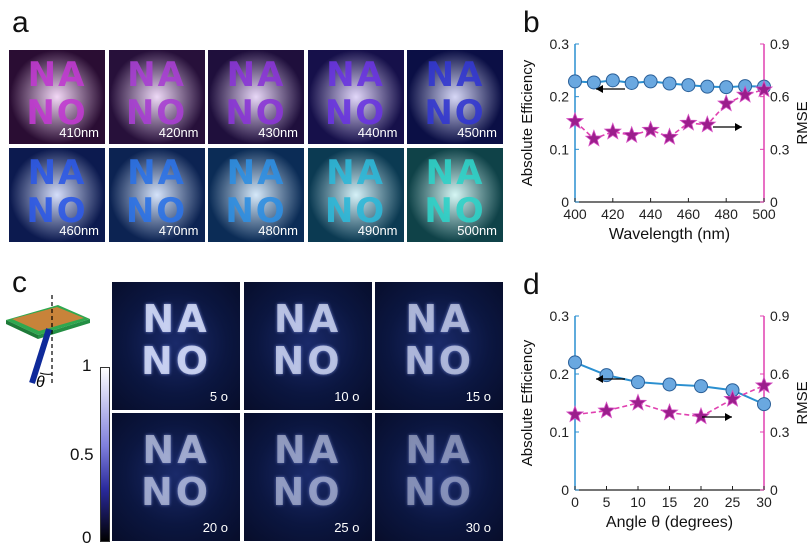  I want to click on panel-letter-d: d, so click(531, 284).